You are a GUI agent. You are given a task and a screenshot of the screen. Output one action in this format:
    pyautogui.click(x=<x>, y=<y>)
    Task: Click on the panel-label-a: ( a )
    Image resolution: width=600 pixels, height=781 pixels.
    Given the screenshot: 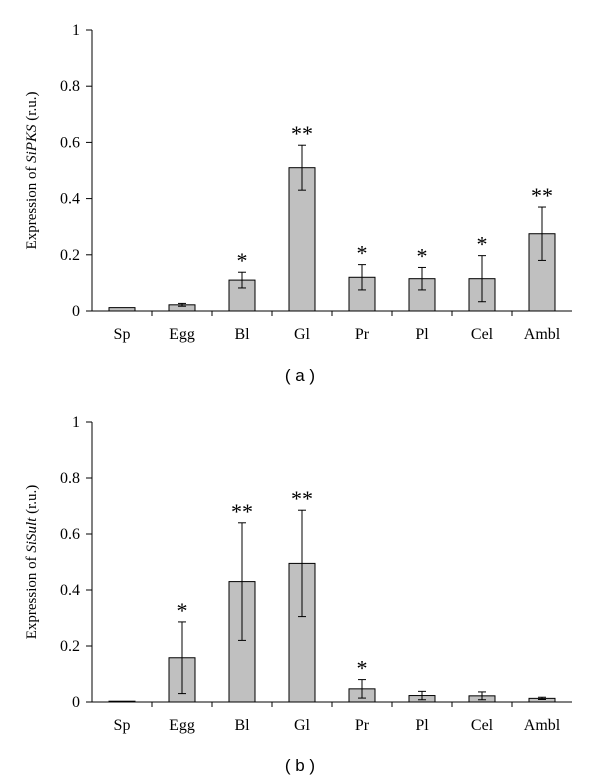 What is the action you would take?
    pyautogui.click(x=300, y=375)
    